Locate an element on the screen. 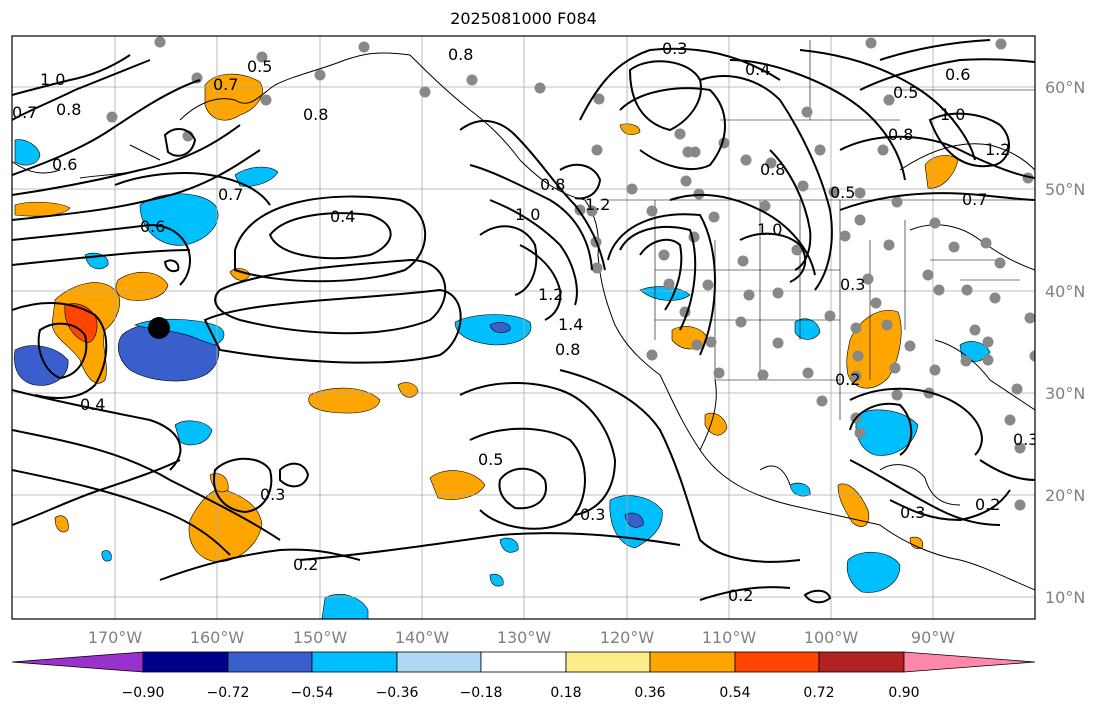 The width and height of the screenshot is (1105, 712). lon-tick-label: 130°W is located at coordinates (524, 637).